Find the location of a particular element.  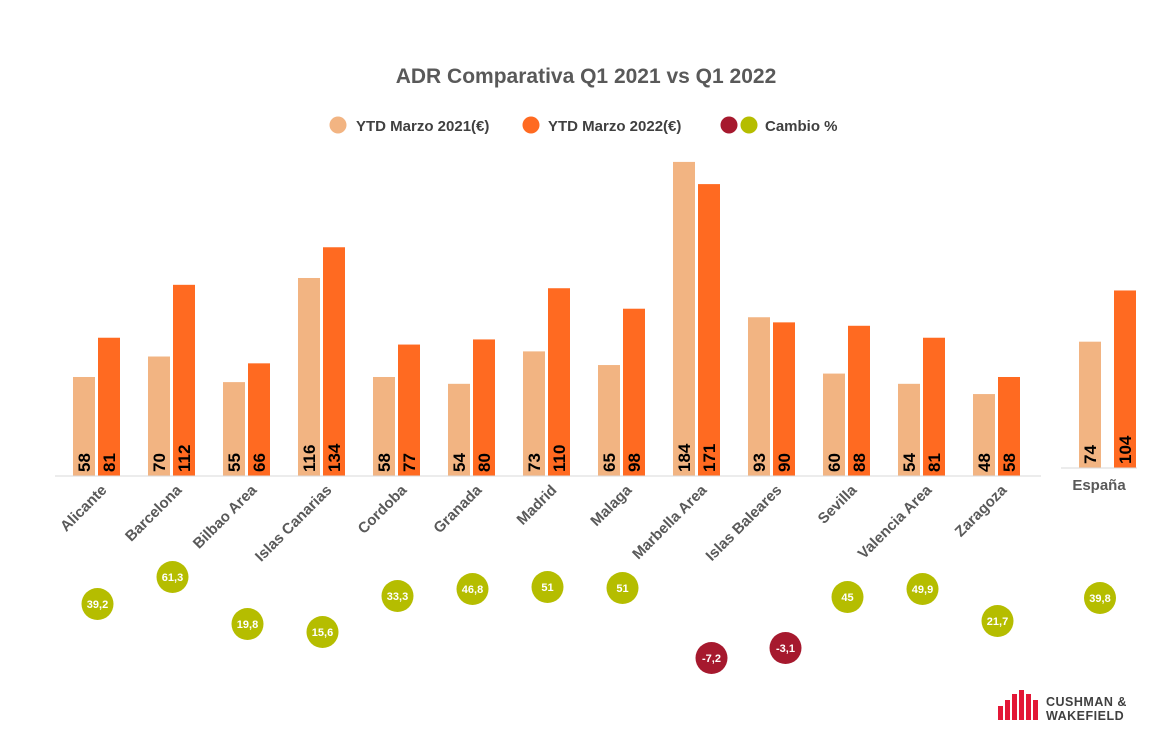

bar-sevilla-2022 is located at coordinates (859, 400).